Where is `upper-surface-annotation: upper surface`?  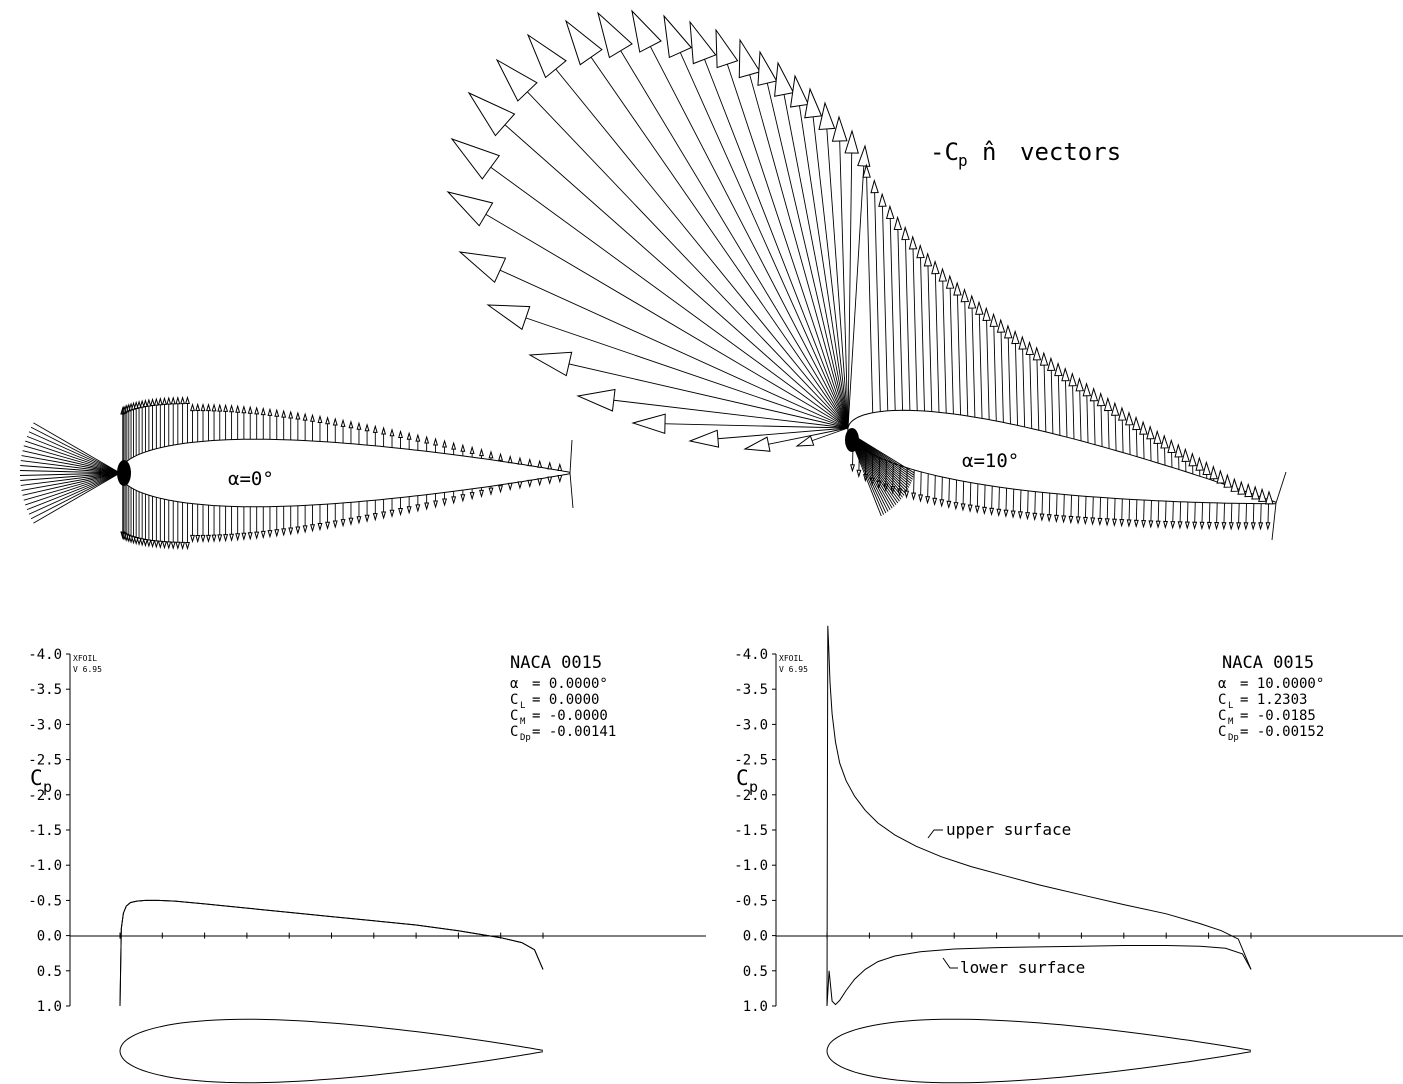 upper-surface-annotation: upper surface is located at coordinates (1008, 829).